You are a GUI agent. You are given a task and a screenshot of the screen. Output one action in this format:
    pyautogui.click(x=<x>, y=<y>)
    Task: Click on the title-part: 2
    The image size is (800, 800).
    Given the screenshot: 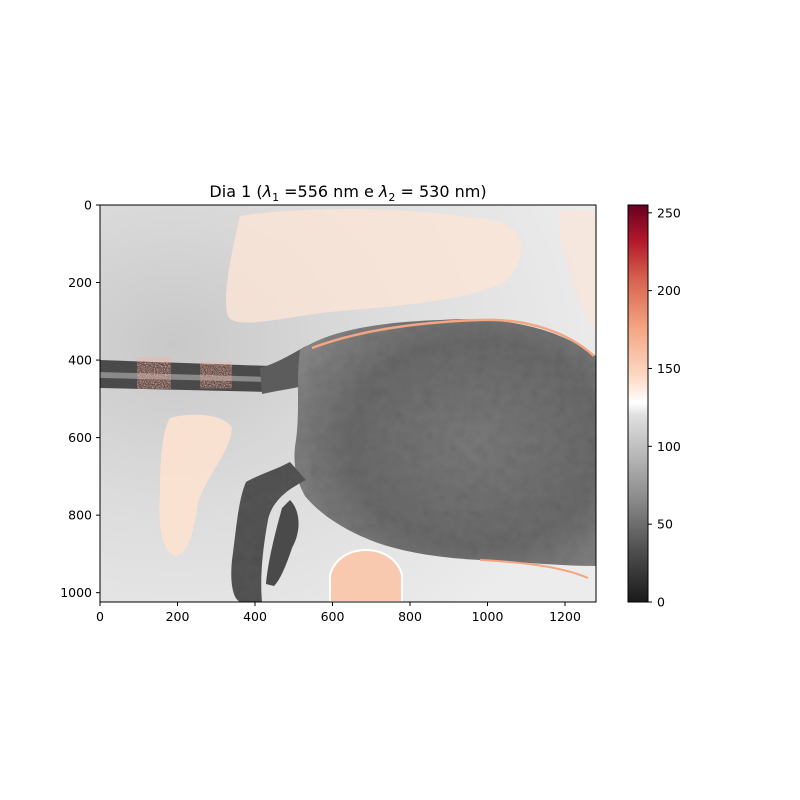 What is the action you would take?
    pyautogui.click(x=391, y=197)
    